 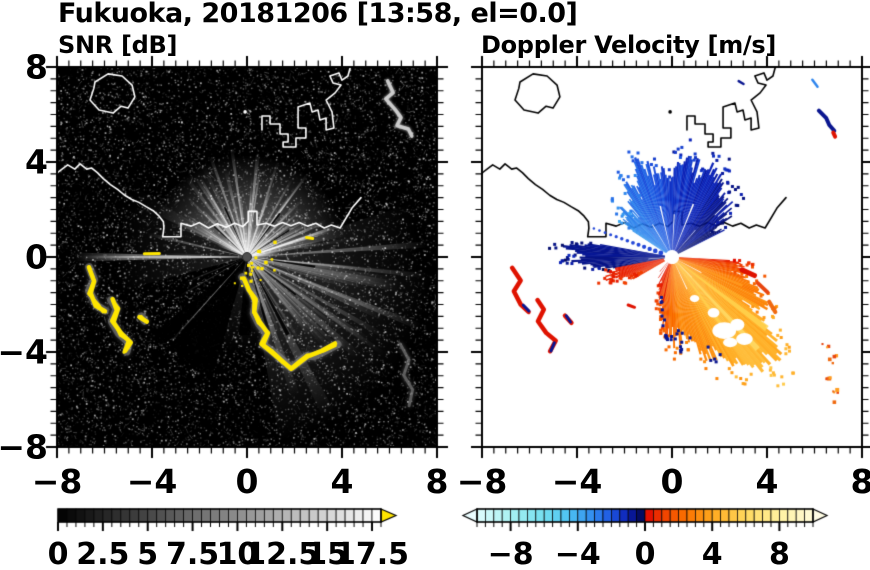 I want to click on figure-title: Fukuoka, 20181206 [13:58, el=0.0], so click(x=318, y=14).